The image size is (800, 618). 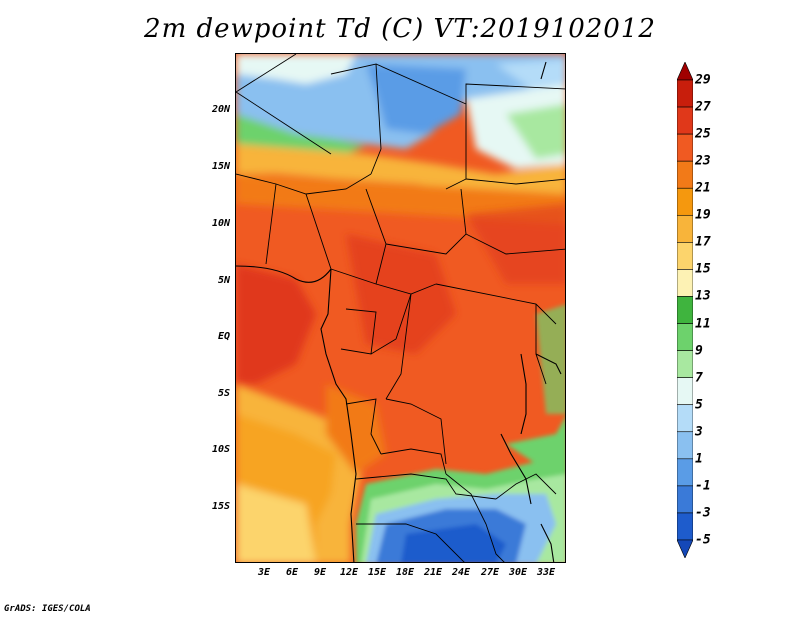 What do you see at coordinates (703, 242) in the screenshot?
I see `colorbar-label: 17` at bounding box center [703, 242].